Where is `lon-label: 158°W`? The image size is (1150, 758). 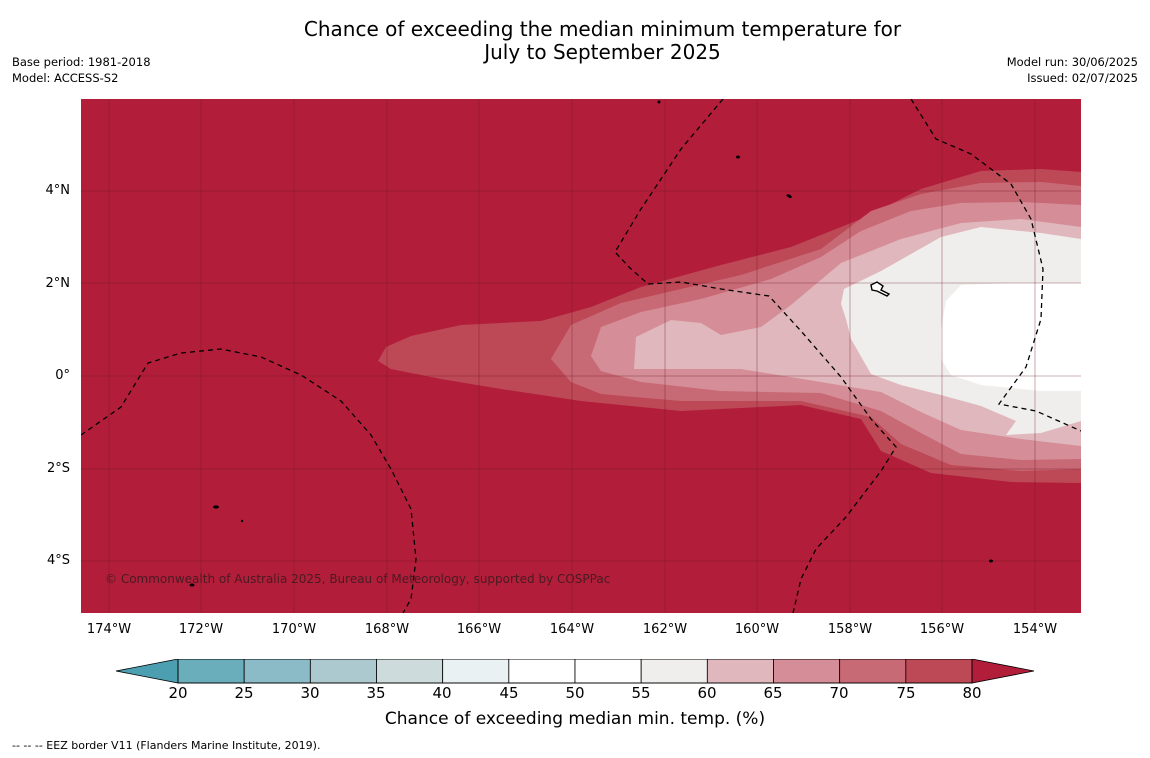
lon-label: 158°W is located at coordinates (850, 629).